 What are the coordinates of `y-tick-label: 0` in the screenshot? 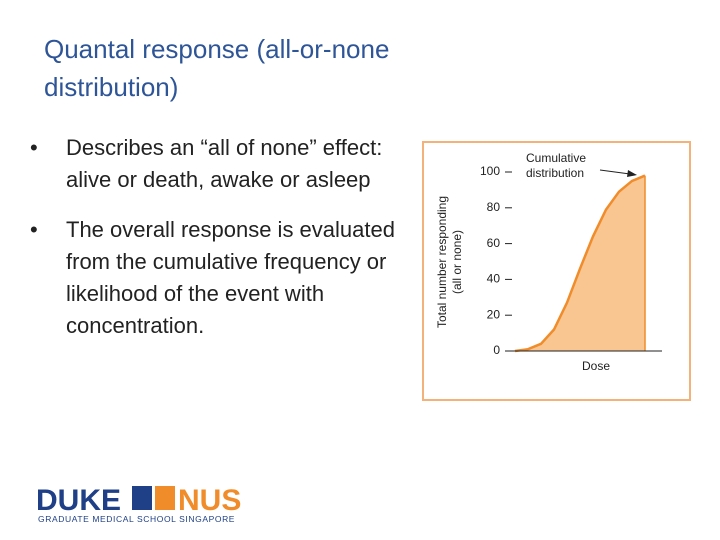 It's located at (496, 350).